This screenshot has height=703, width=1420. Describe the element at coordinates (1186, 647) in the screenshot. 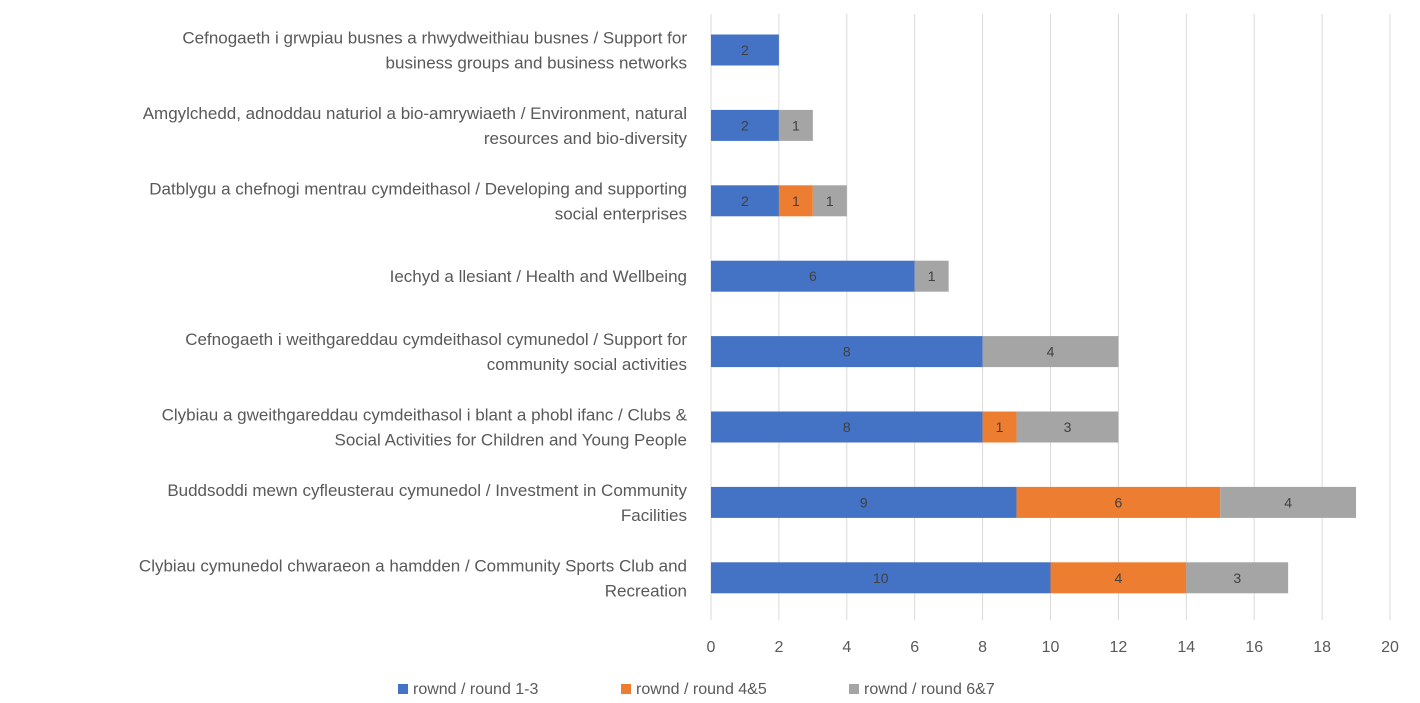

I see `x-tick-label: 14` at that location.